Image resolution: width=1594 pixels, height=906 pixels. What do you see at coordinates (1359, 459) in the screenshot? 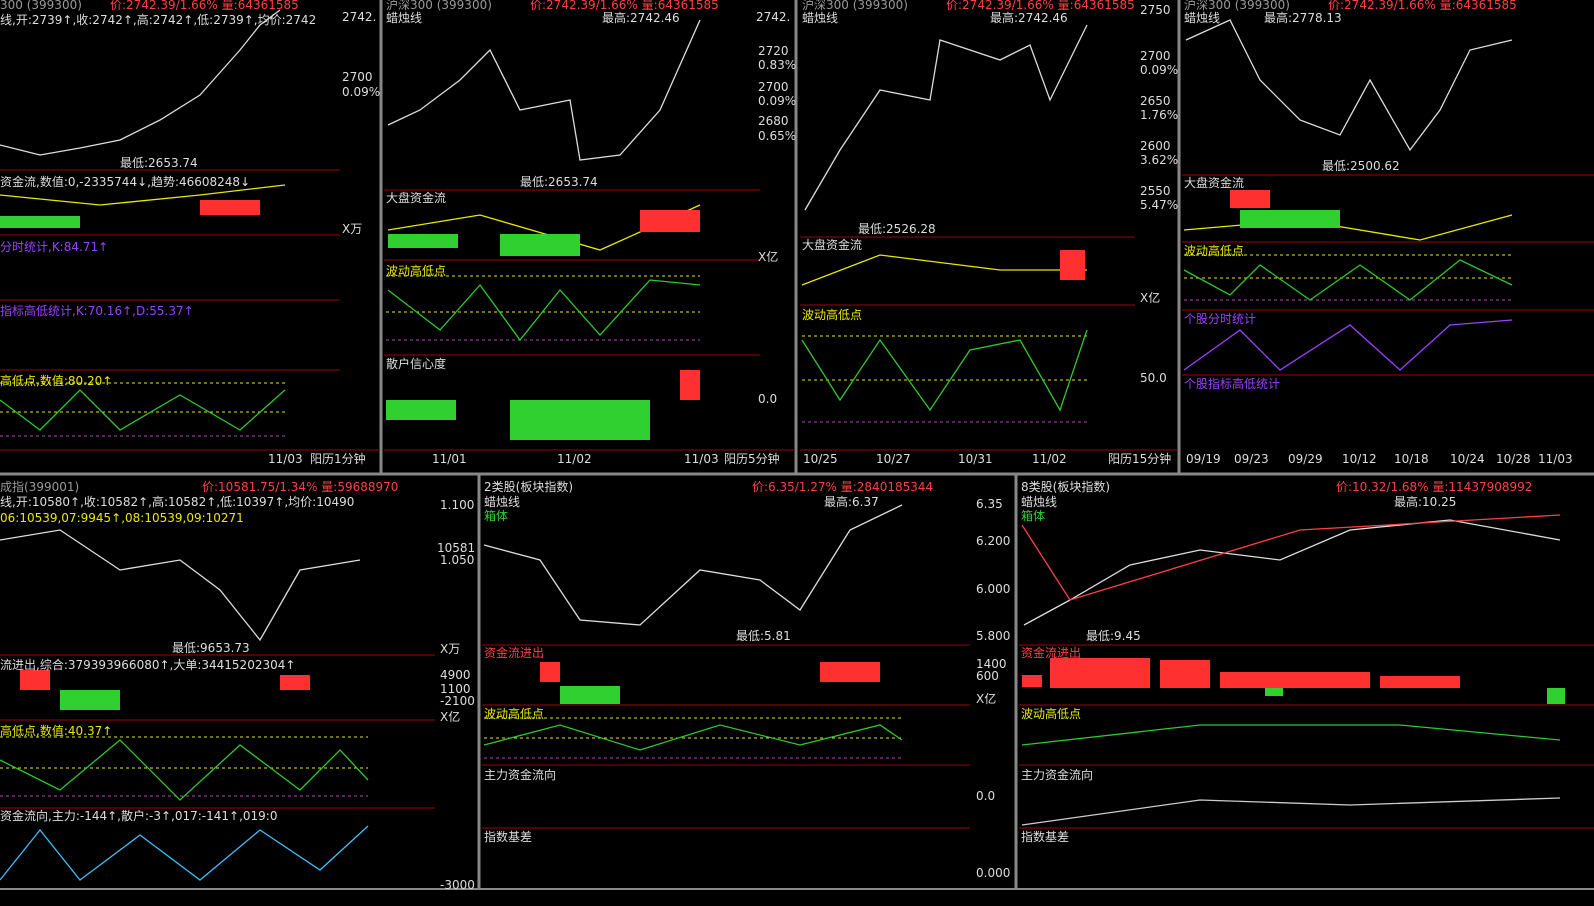
I see `date: 10/12` at bounding box center [1359, 459].